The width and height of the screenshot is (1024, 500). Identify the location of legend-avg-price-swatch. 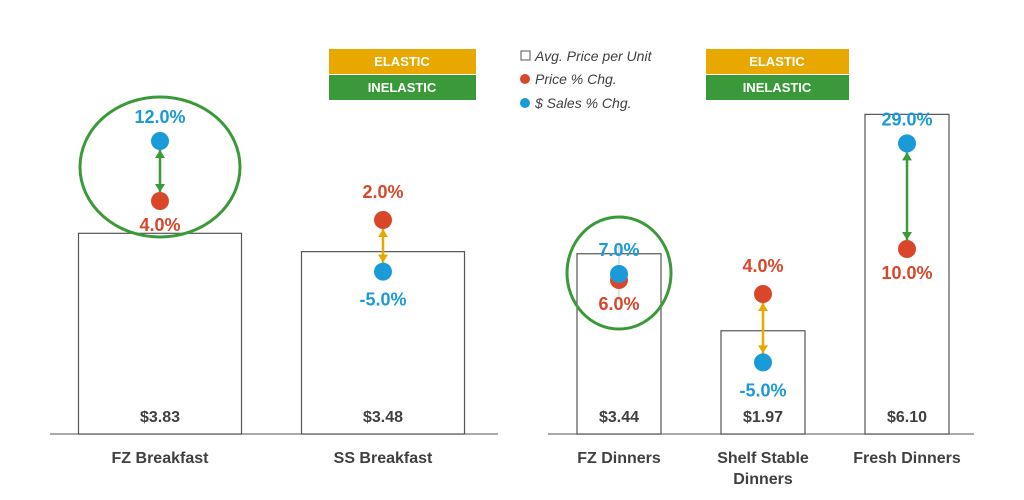
(525, 55).